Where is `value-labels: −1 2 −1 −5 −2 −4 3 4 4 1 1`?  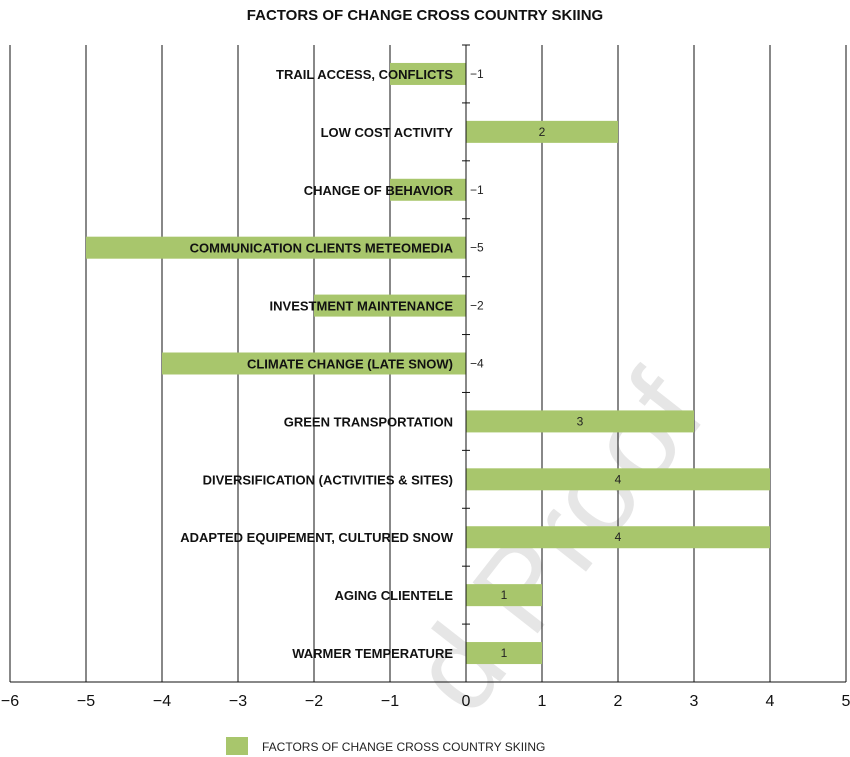 value-labels: −1 2 −1 −5 −2 −4 3 4 4 1 1 is located at coordinates (546, 363).